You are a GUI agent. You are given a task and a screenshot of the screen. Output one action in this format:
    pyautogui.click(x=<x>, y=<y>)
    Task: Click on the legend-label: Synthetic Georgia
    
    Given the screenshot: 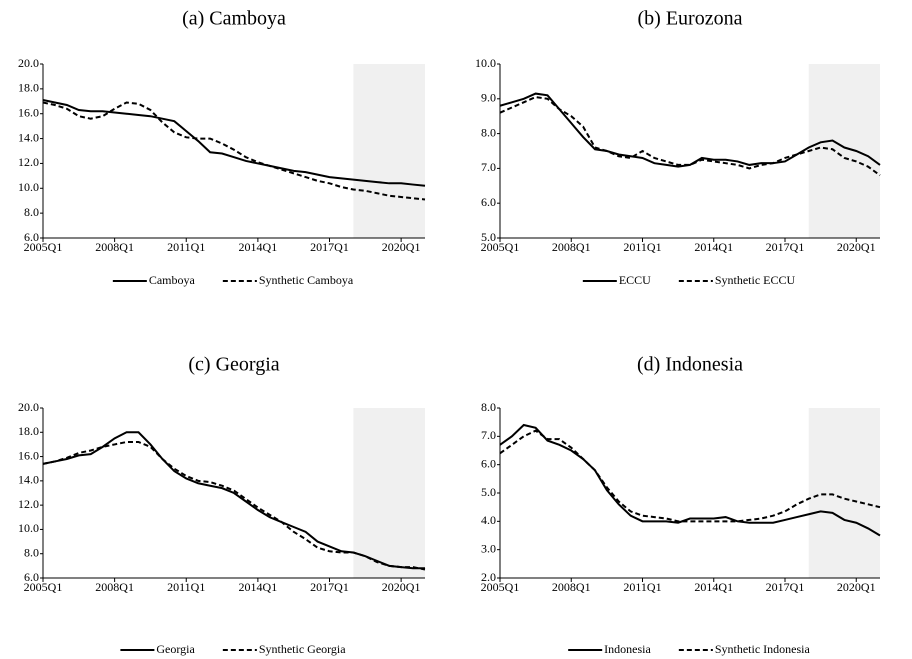 What is the action you would take?
    pyautogui.click(x=302, y=649)
    